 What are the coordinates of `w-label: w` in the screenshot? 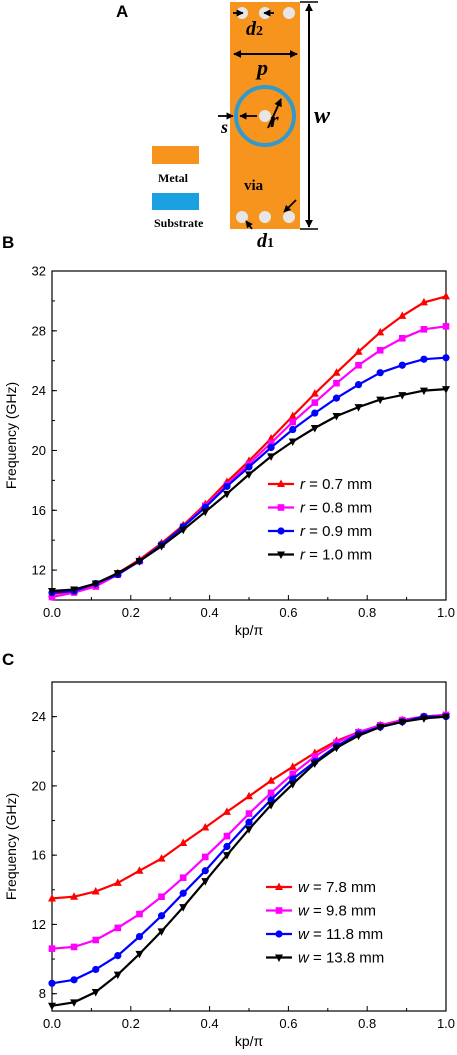 It's located at (322, 116).